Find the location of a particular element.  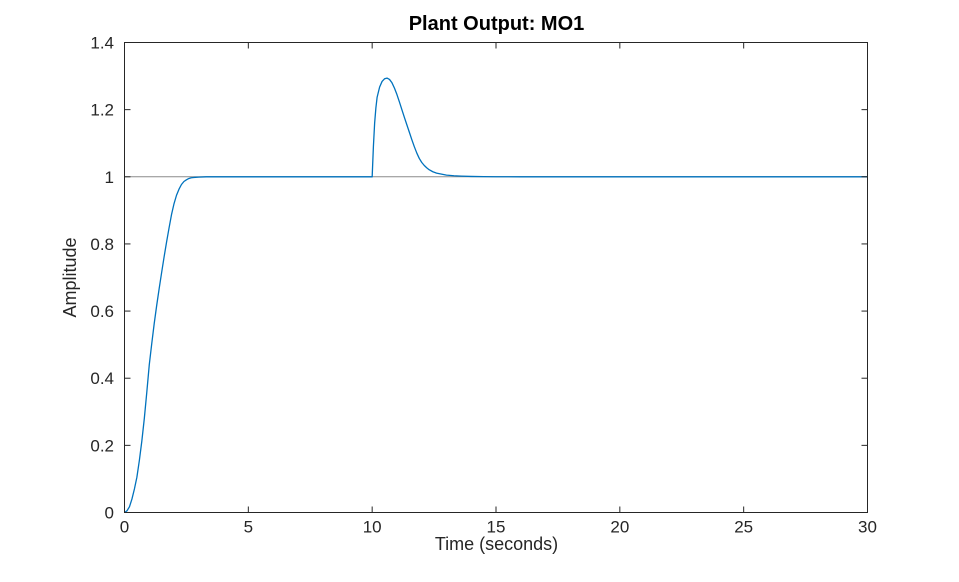

x-tick-label: 25 is located at coordinates (743, 527).